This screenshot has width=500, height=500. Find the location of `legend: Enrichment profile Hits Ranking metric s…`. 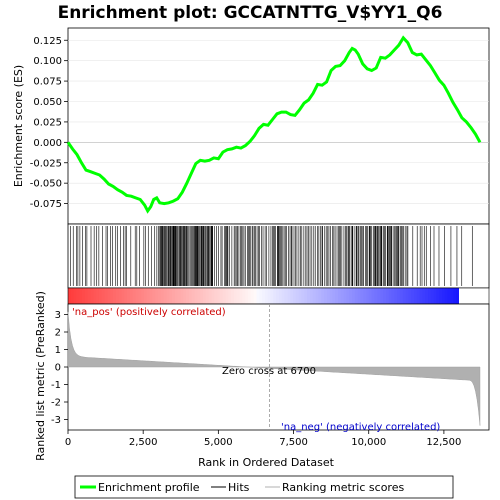

legend: Enrichment profile Hits Ranking metric s… is located at coordinates (264, 487).